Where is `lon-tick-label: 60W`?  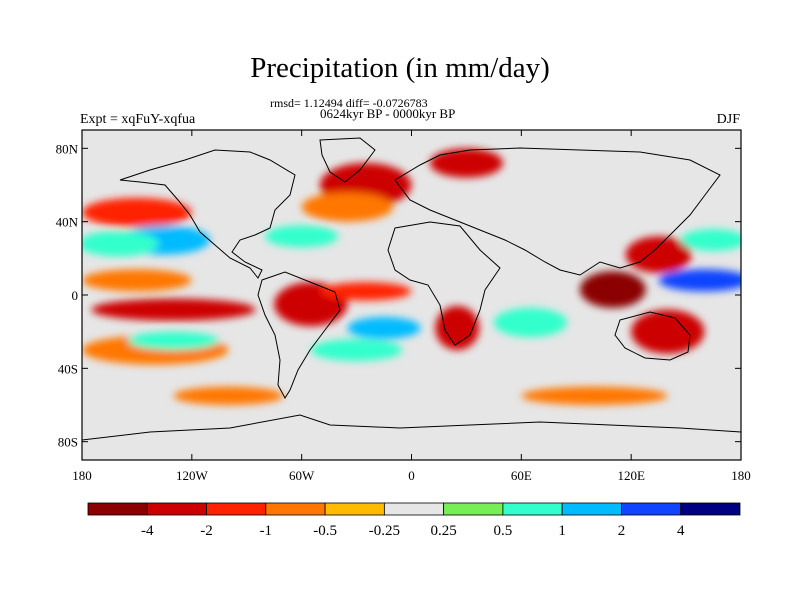 lon-tick-label: 60W is located at coordinates (302, 475).